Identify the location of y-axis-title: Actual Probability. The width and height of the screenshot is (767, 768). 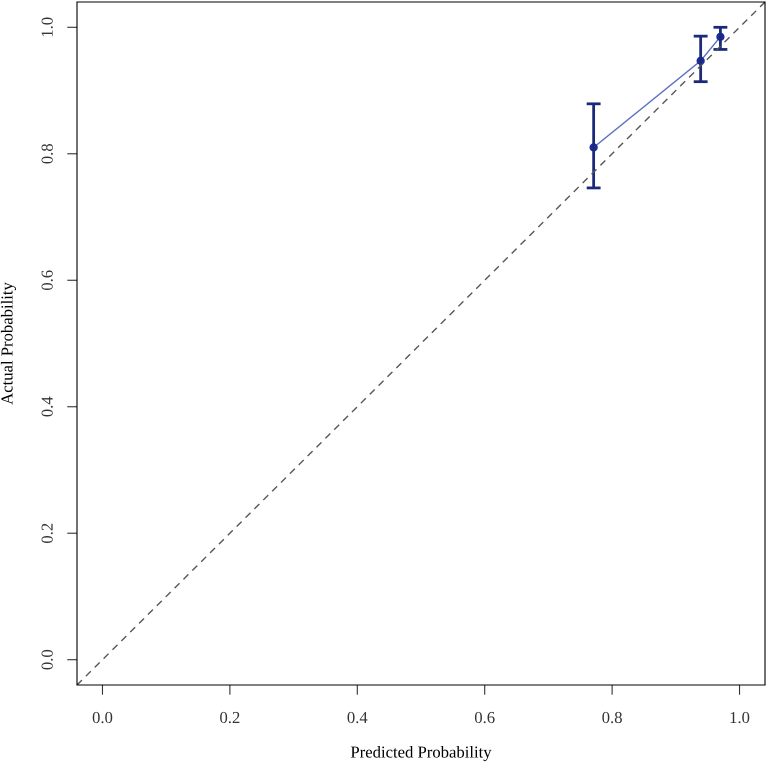
(8, 343).